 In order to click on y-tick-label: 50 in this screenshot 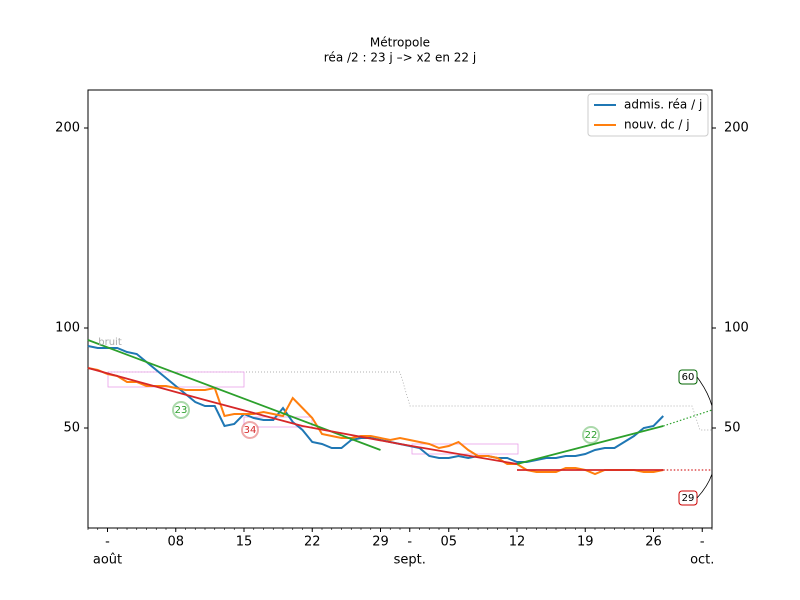, I will do `click(71, 428)`.